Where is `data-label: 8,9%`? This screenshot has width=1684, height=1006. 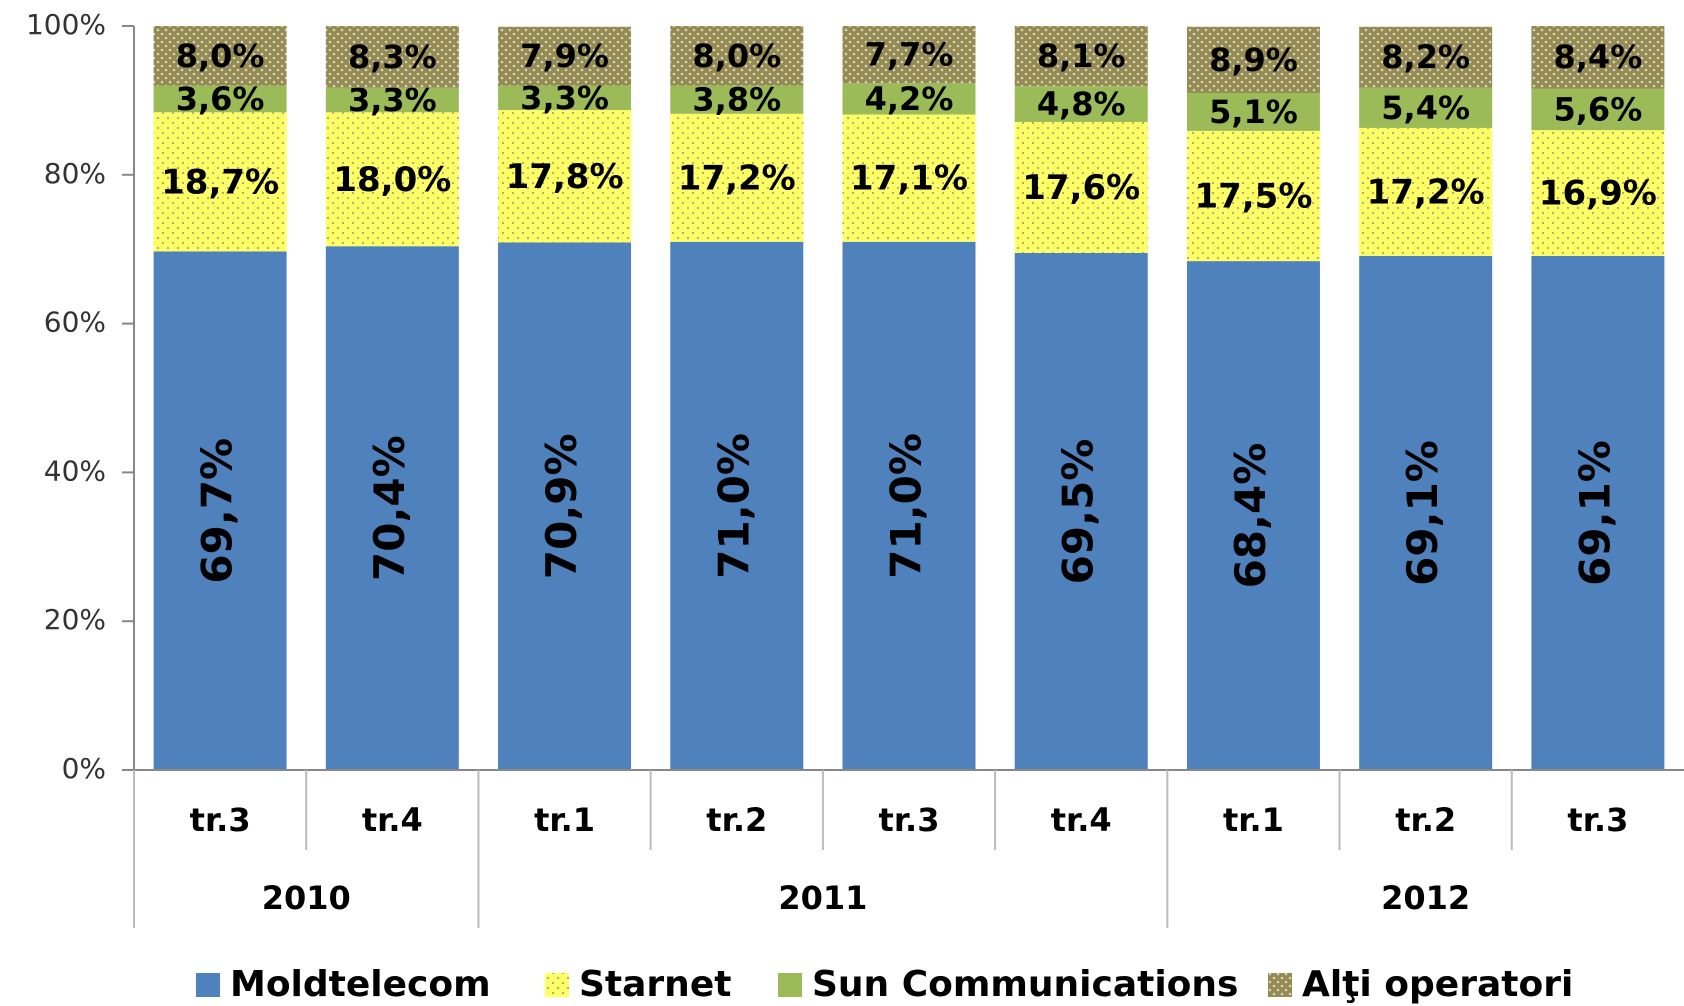
data-label: 8,9% is located at coordinates (1253, 60).